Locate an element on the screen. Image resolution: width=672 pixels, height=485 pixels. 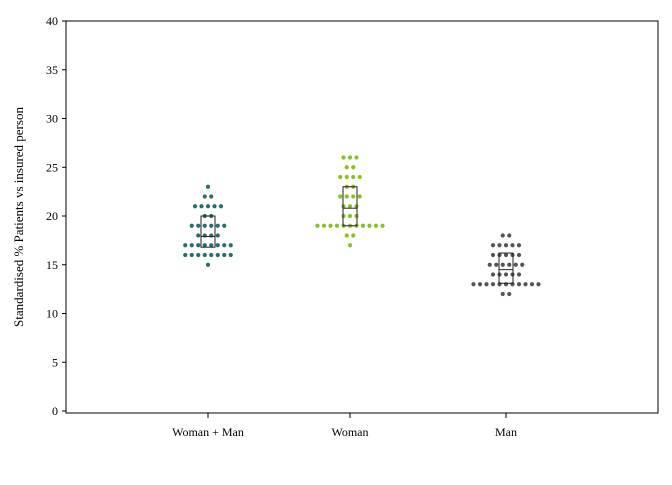
y-tick-label: 30 is located at coordinates (52, 119).